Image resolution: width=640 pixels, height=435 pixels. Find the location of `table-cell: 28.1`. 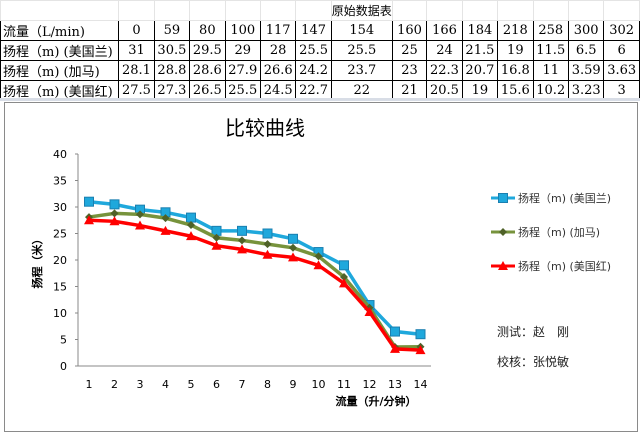

table-cell: 28.1 is located at coordinates (136, 70).